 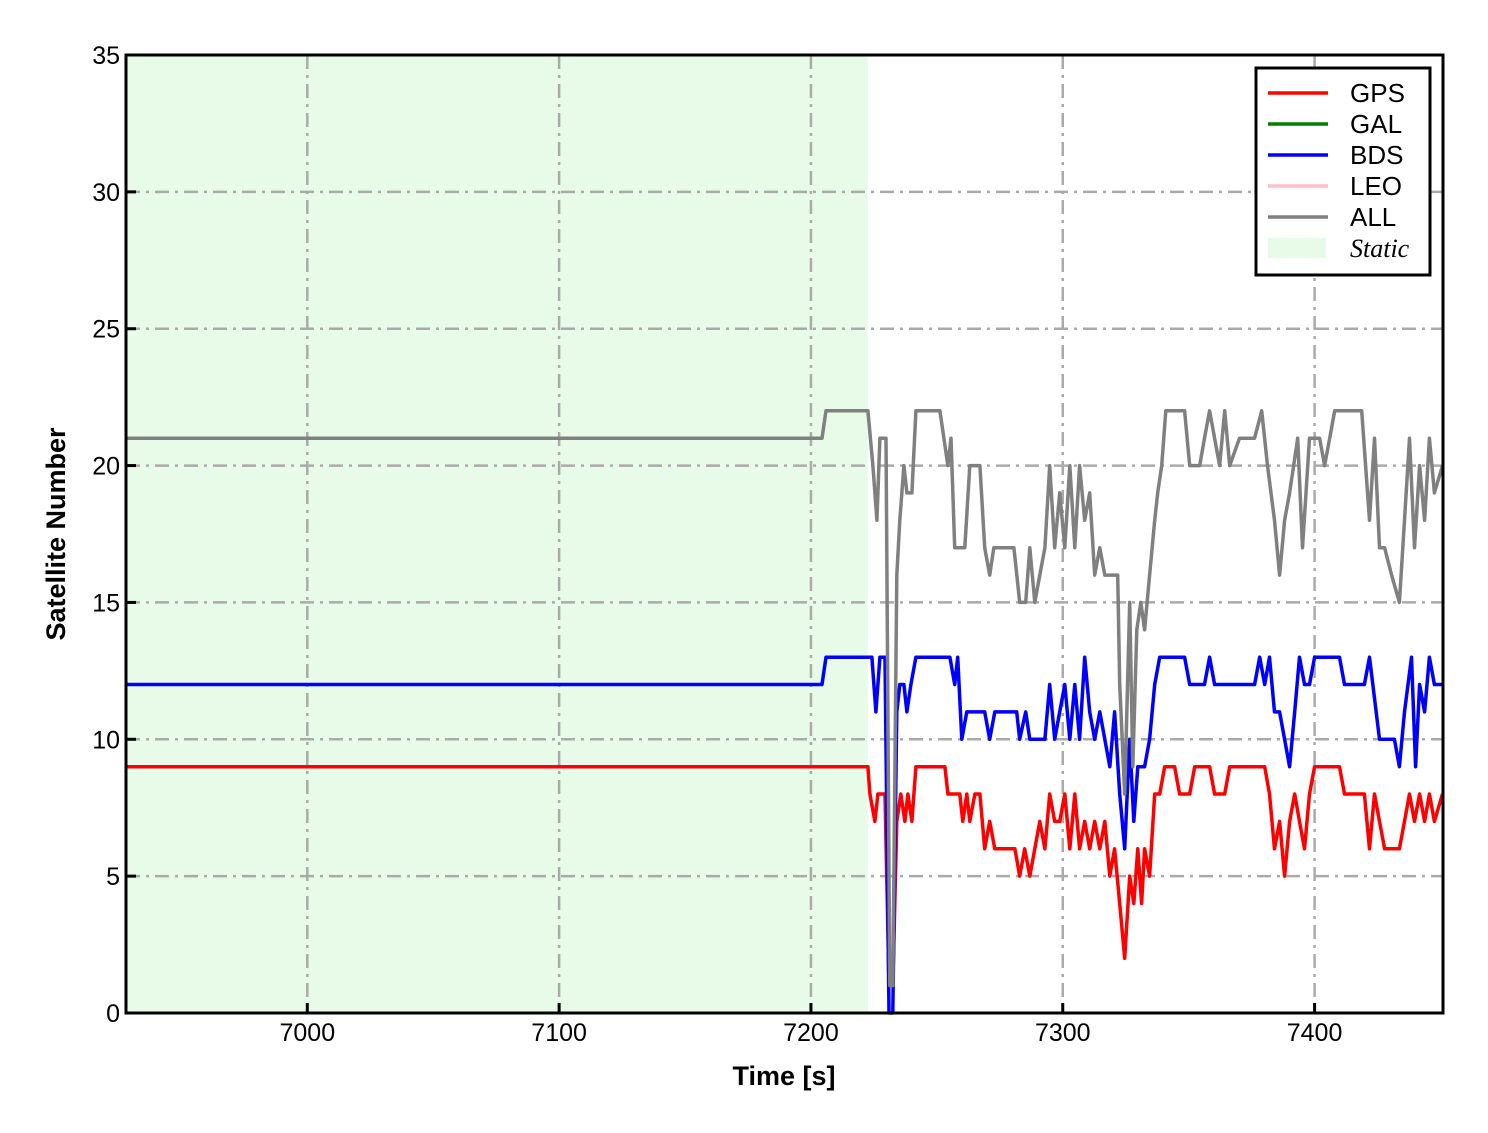 What do you see at coordinates (1063, 1033) in the screenshot?
I see `x-tick-label: 7300` at bounding box center [1063, 1033].